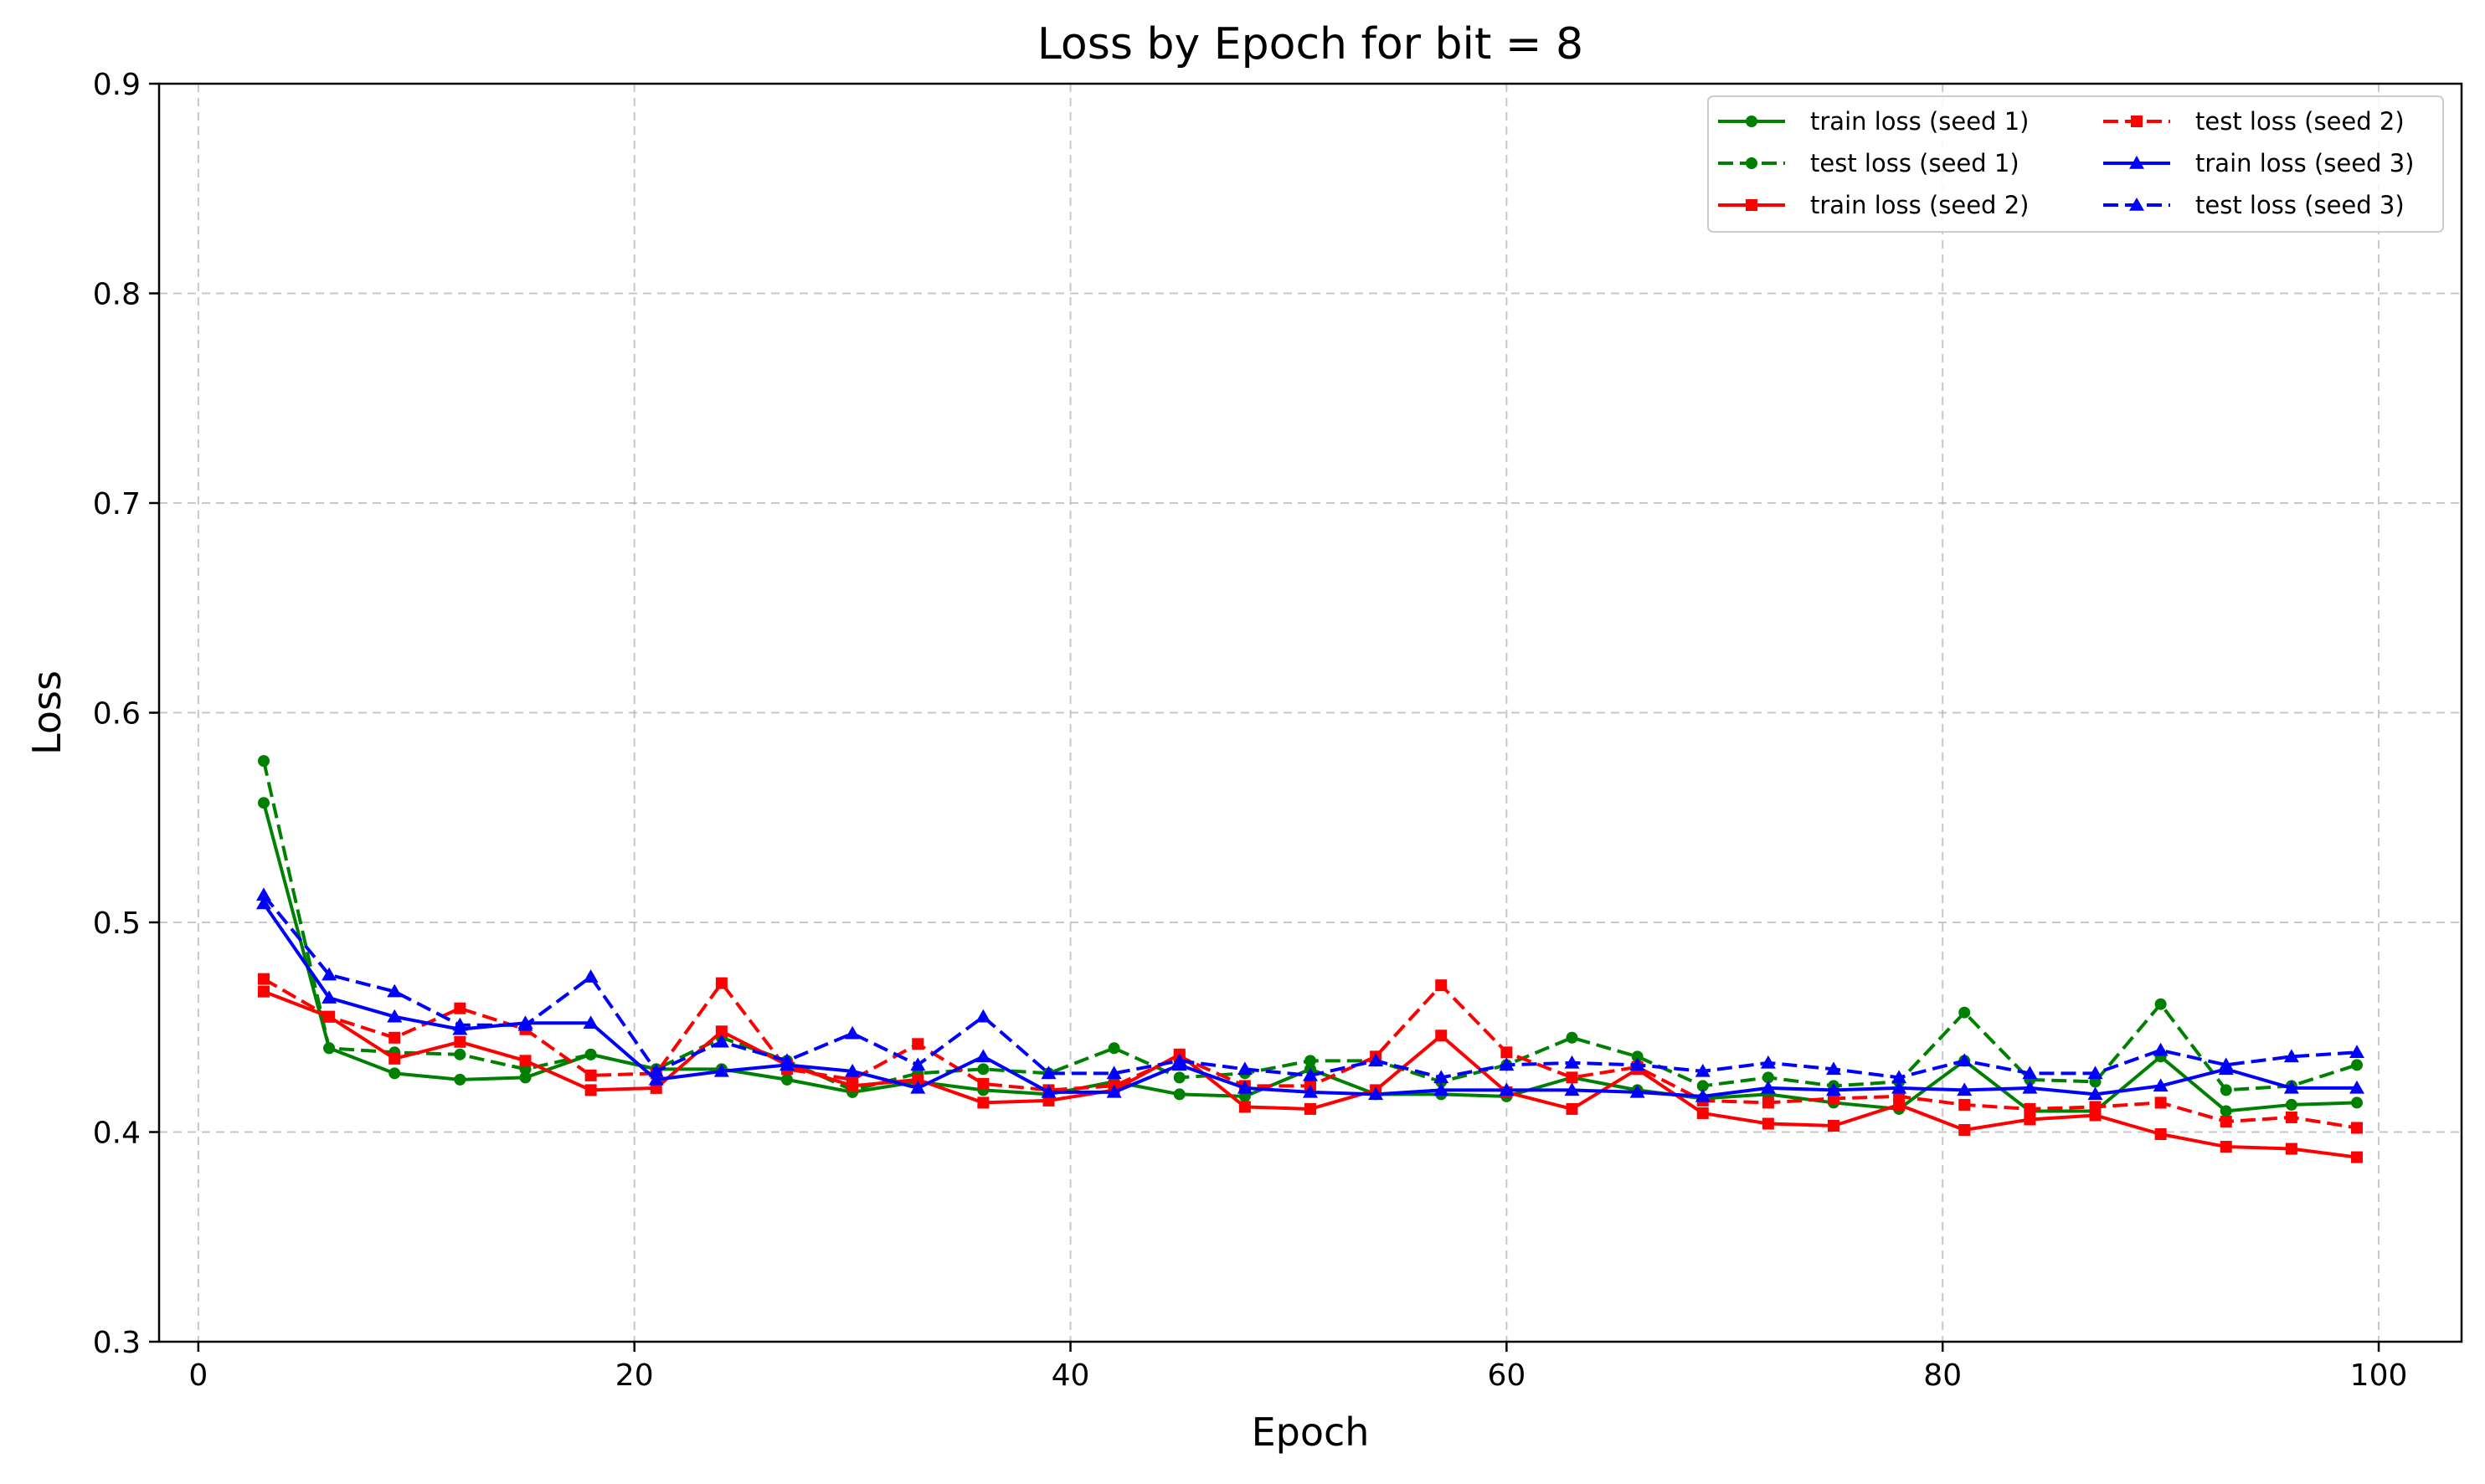 This screenshot has height=1484, width=2485. I want to click on legend-item: test loss (seed 2), so click(2254, 122).